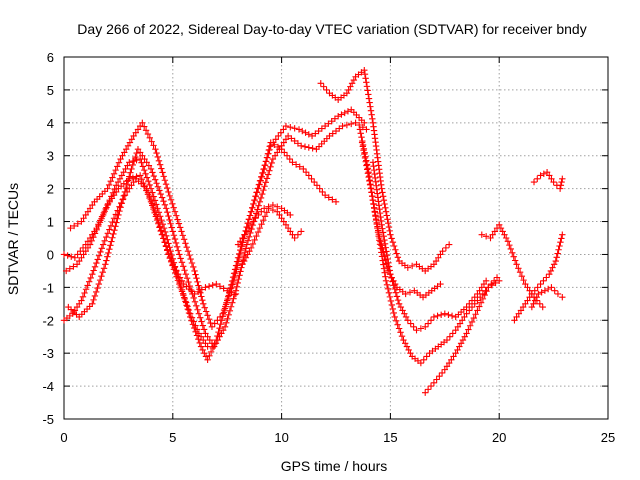  I want to click on y-axis-label: SDTVAR / TECUs, so click(13, 239).